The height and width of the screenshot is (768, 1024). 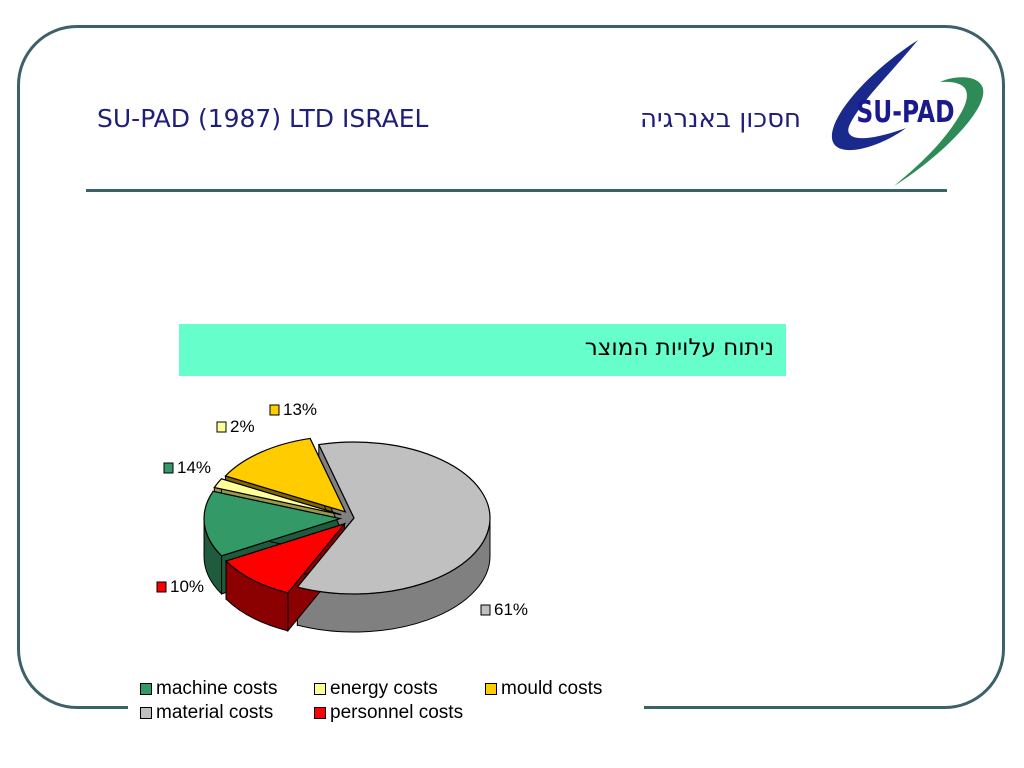 What do you see at coordinates (939, 131) in the screenshot?
I see `logo-swoosh-green` at bounding box center [939, 131].